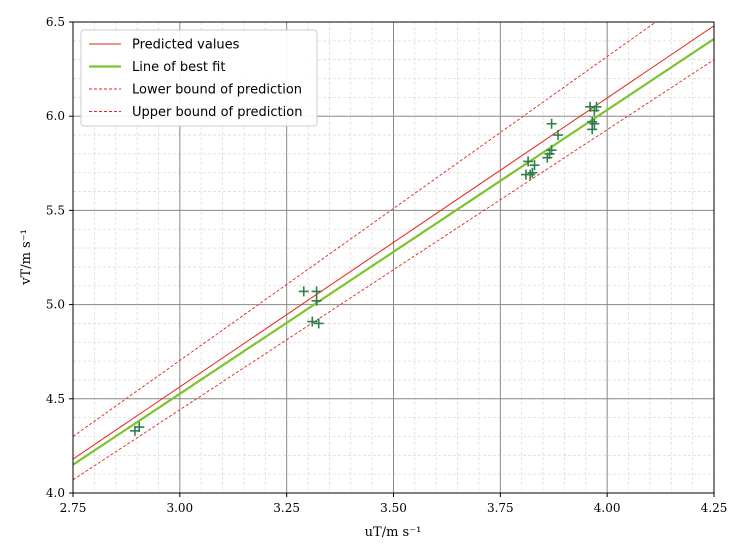 This screenshot has height=559, width=746. I want to click on legend-label: Upper bound of prediction, so click(217, 112).